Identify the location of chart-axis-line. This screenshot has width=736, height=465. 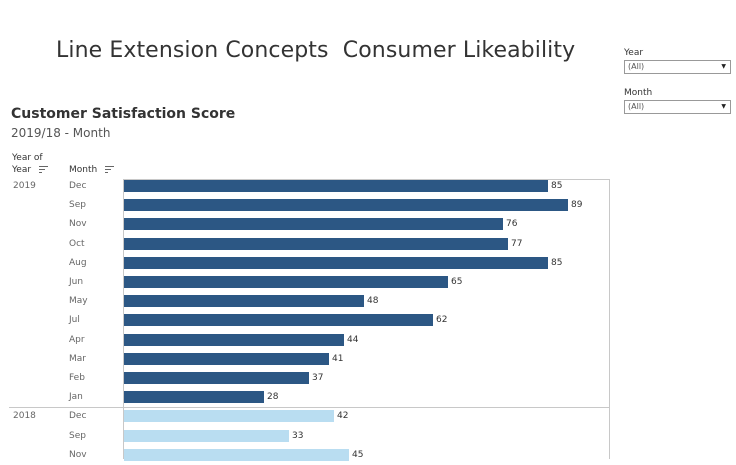
(123, 319).